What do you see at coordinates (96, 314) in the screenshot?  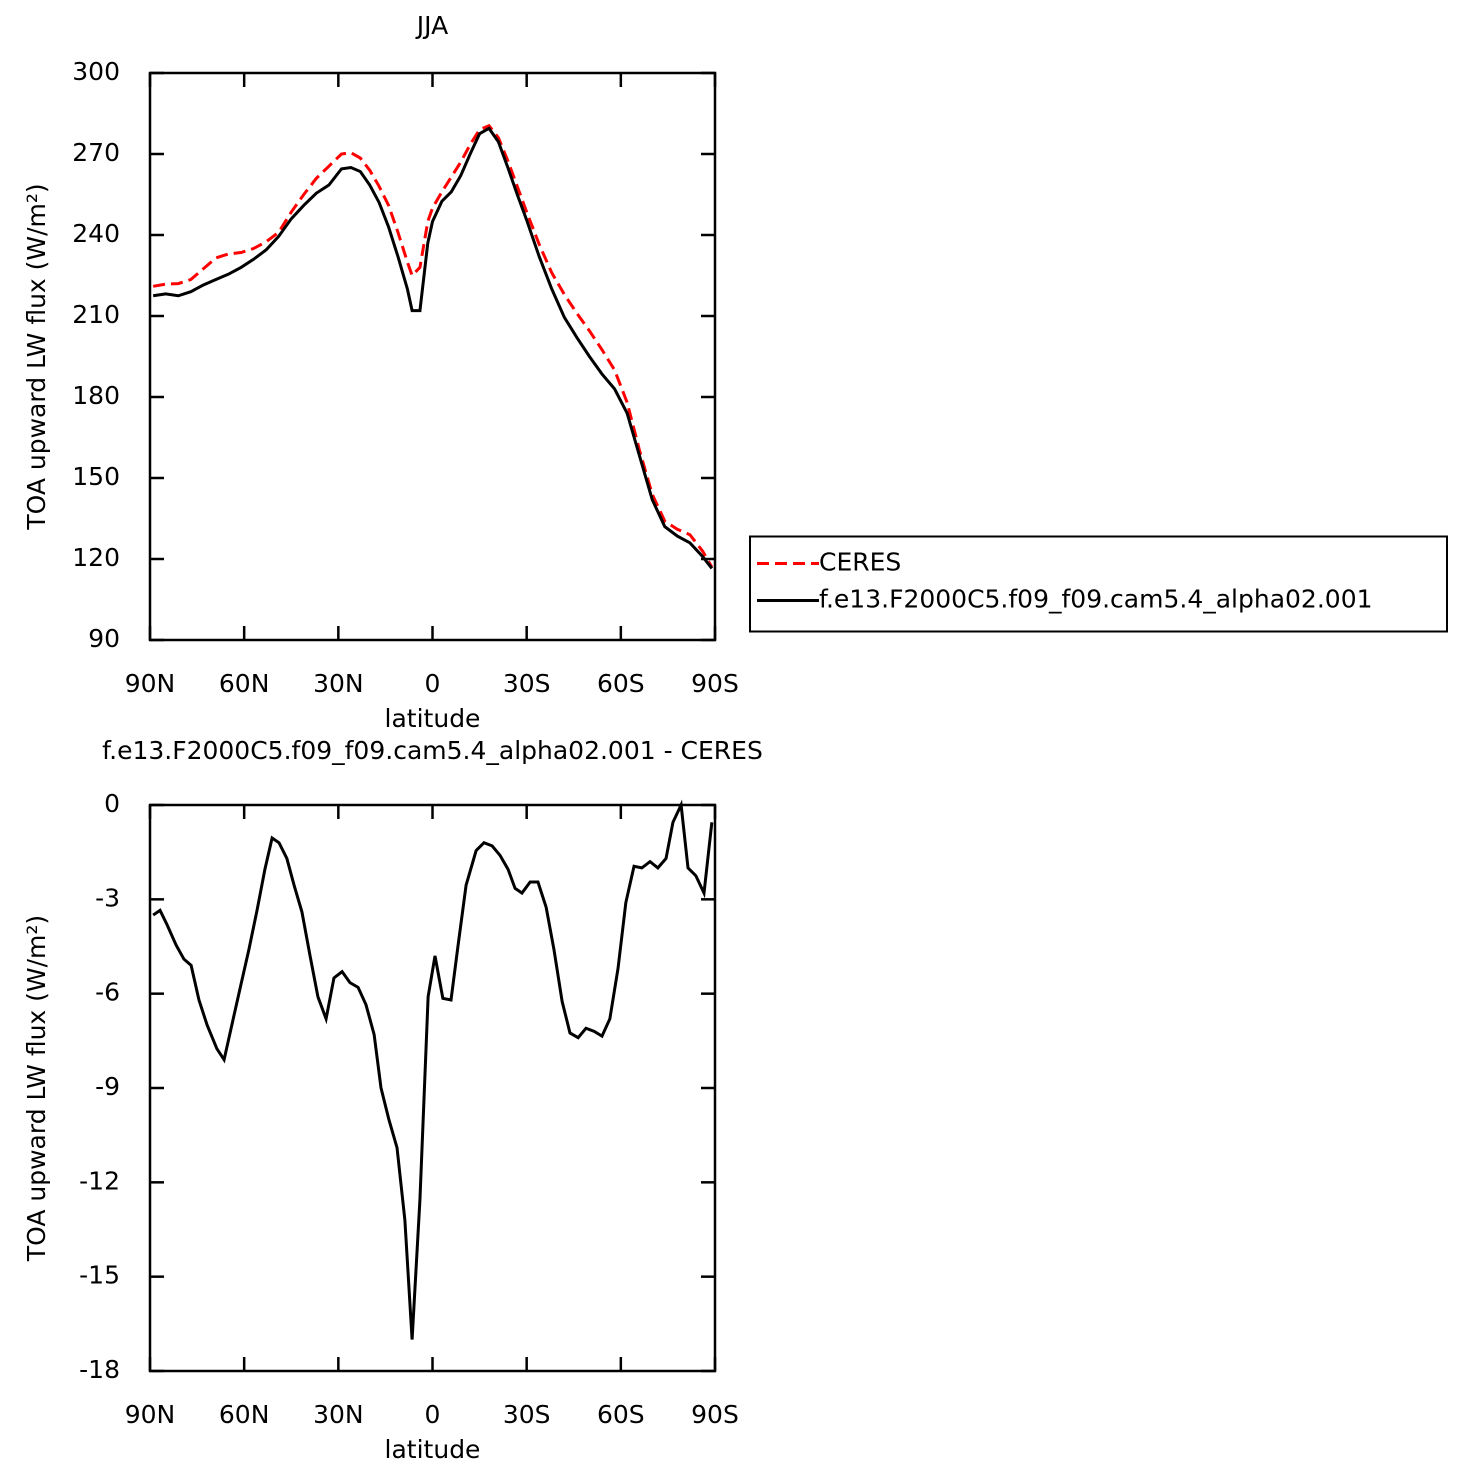 I see `y-tick-label: 210` at bounding box center [96, 314].